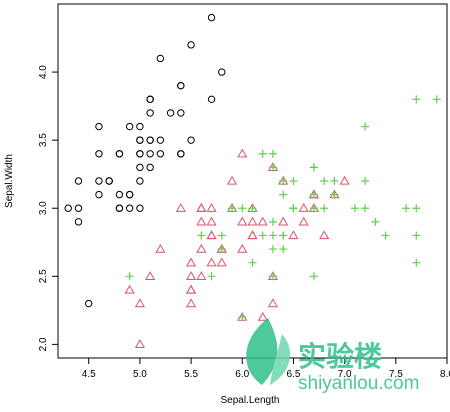 This screenshot has width=450, height=412. Describe the element at coordinates (396, 374) in the screenshot. I see `x-tick-label: 7.5` at that location.